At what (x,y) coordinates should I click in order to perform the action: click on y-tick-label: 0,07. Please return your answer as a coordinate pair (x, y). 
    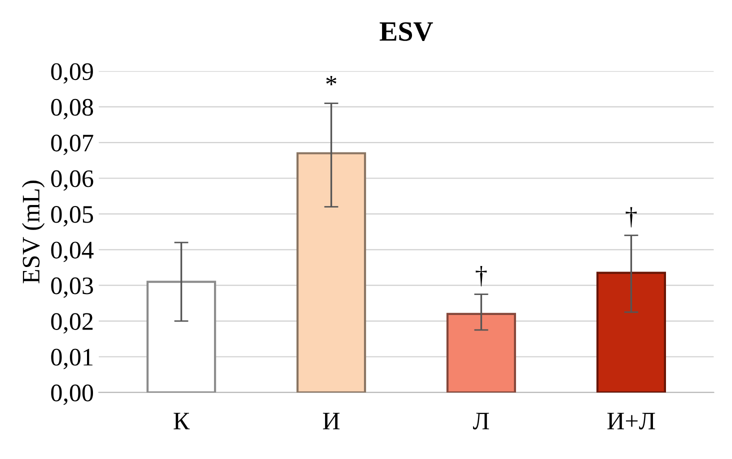
    Looking at the image, I should click on (72, 145).